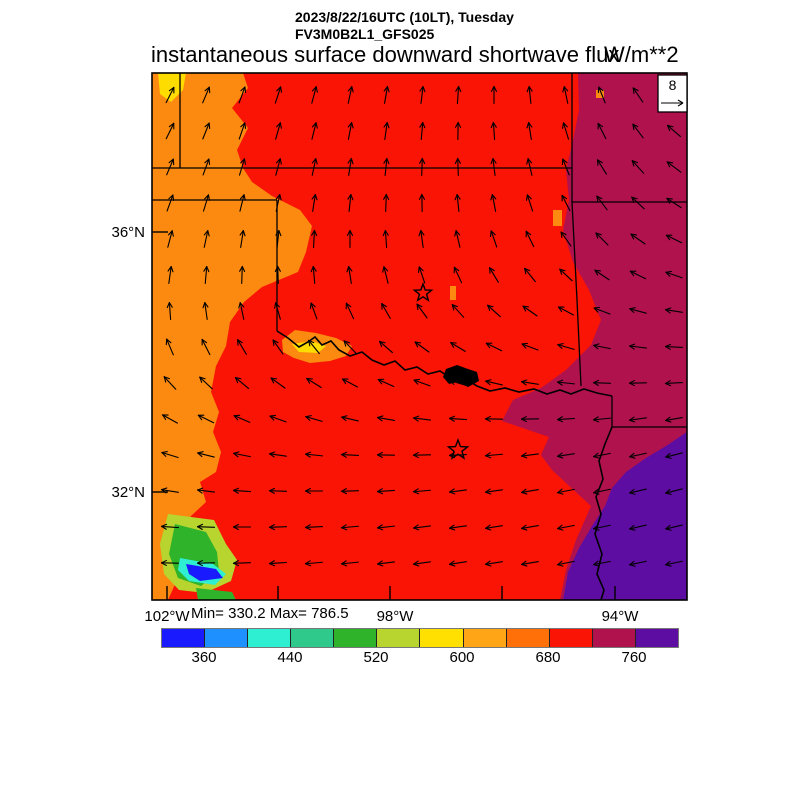 This screenshot has height=800, width=800. What do you see at coordinates (462, 657) in the screenshot?
I see `colorbar-tick-600: 600` at bounding box center [462, 657].